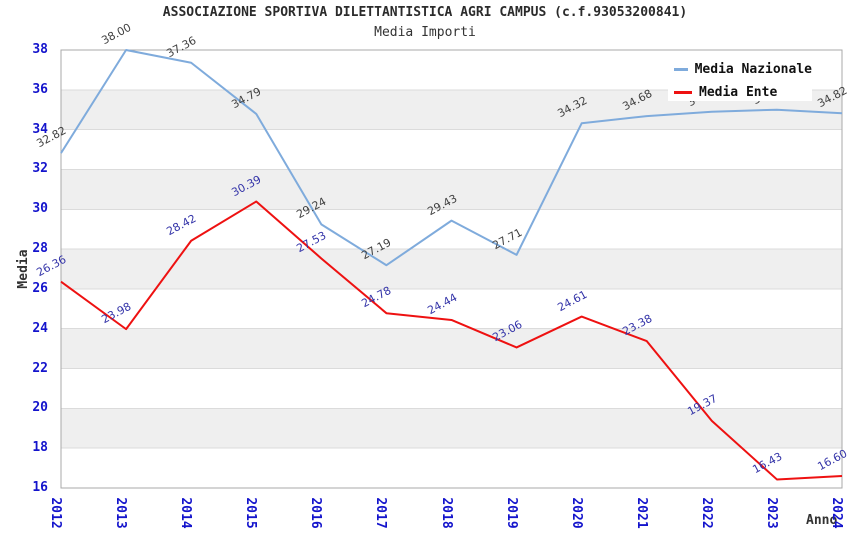 This screenshot has width=850, height=550. I want to click on y-tick-label: 34, so click(40, 129).